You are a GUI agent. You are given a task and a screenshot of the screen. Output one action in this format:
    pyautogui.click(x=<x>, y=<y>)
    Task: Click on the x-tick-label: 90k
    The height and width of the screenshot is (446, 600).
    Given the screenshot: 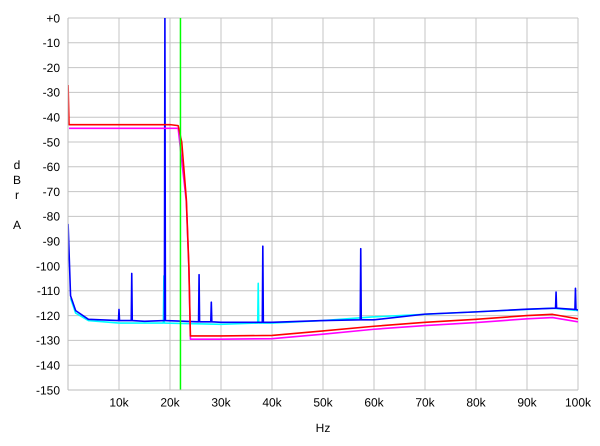 What is the action you would take?
    pyautogui.click(x=527, y=403)
    